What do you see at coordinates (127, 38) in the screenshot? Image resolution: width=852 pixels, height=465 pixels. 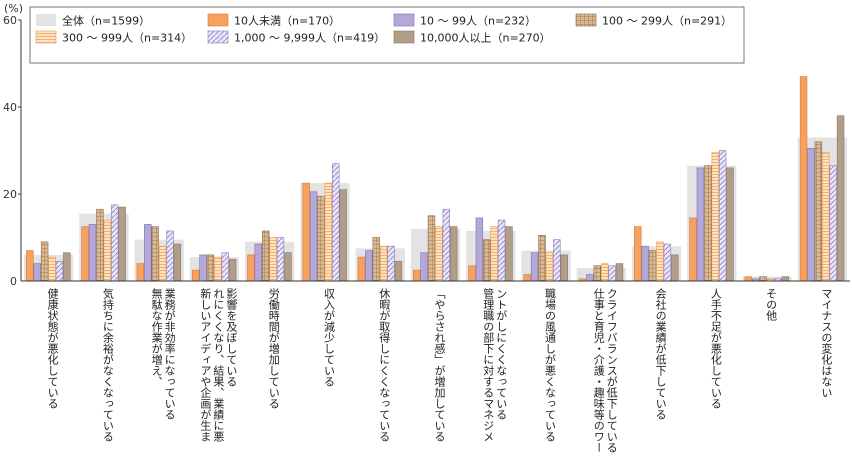 I see `legend-label: 300 ～ 999人（n=314）` at bounding box center [127, 38].